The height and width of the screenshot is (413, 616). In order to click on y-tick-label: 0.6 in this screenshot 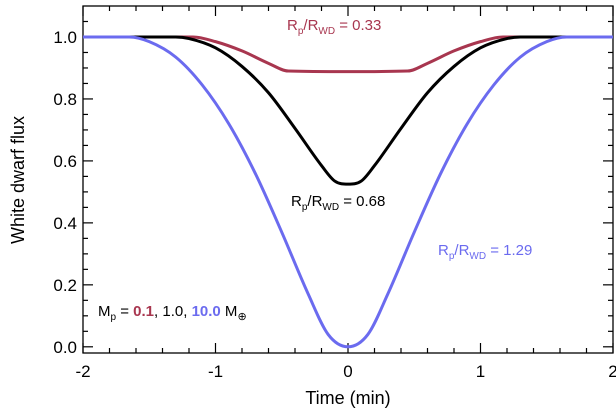, I will do `click(65, 161)`.